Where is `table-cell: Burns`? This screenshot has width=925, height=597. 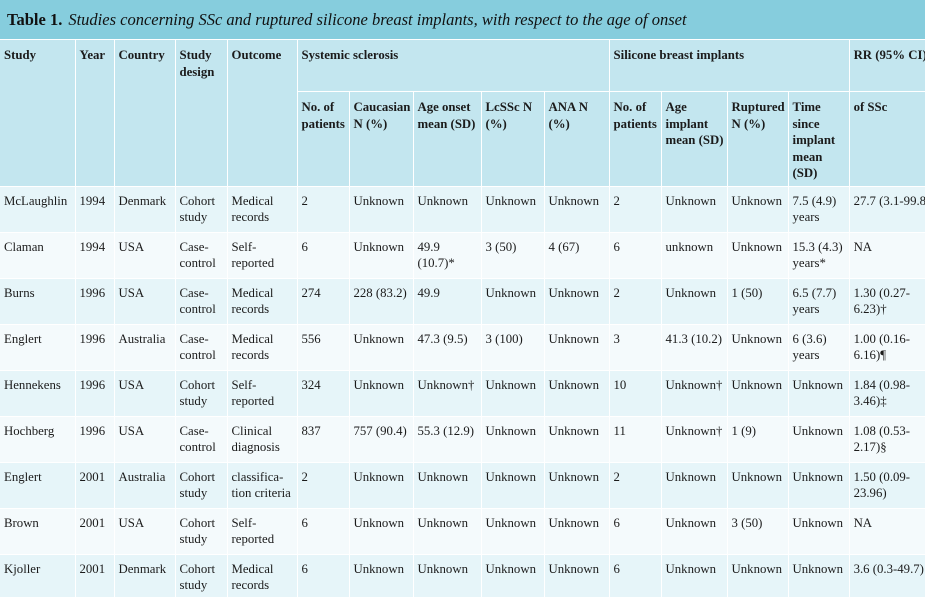
table-cell: Burns is located at coordinates (38, 301).